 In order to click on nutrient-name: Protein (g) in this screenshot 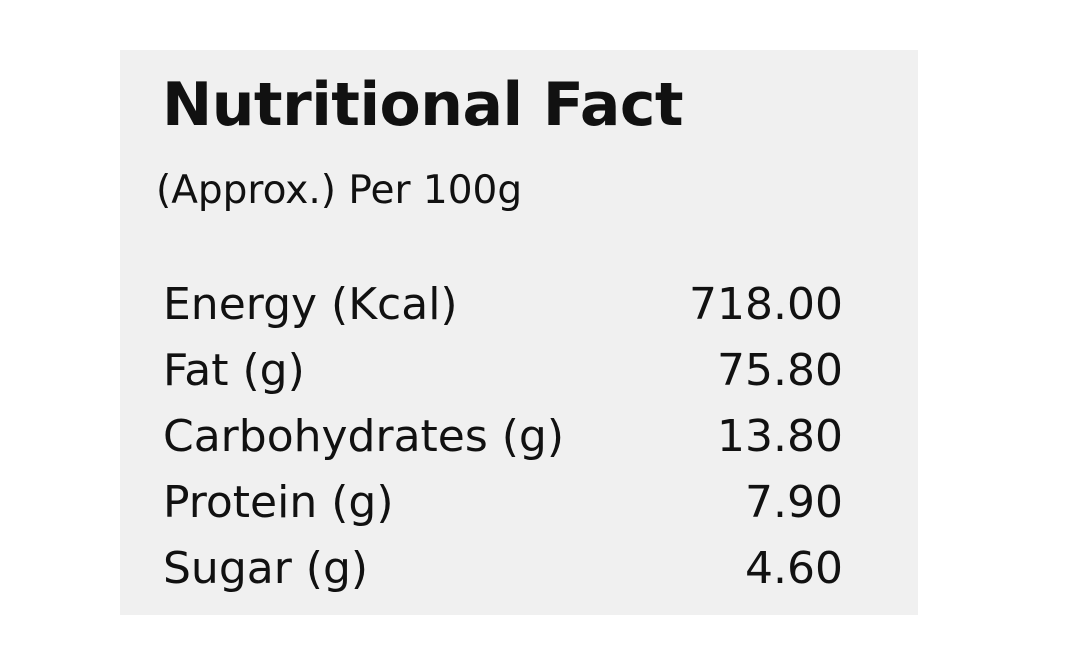, I will do `click(278, 502)`.